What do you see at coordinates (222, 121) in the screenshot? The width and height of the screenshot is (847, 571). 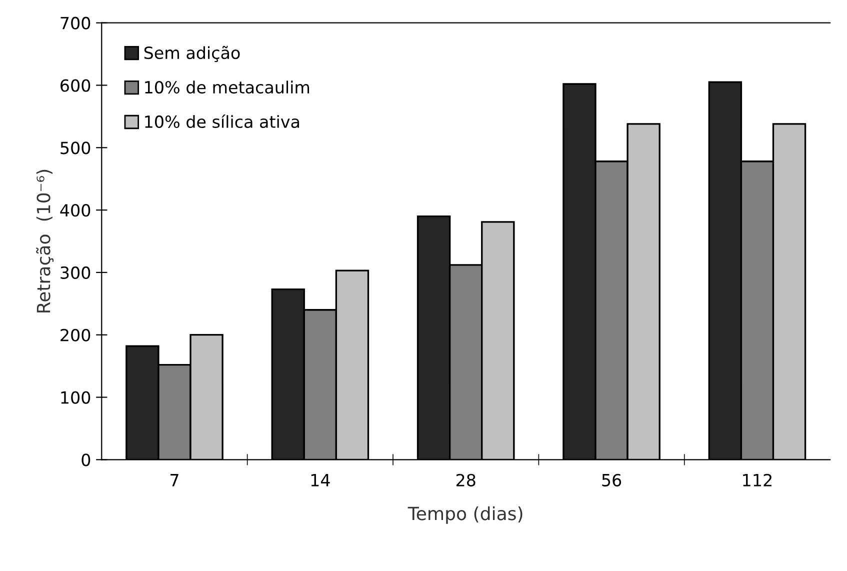 I see `legend-label: 10% de sílica ativa` at bounding box center [222, 121].